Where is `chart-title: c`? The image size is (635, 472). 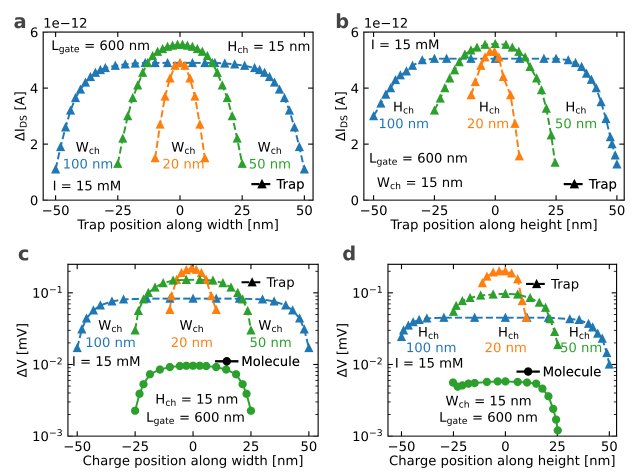 chart-title: c is located at coordinates (23, 255).